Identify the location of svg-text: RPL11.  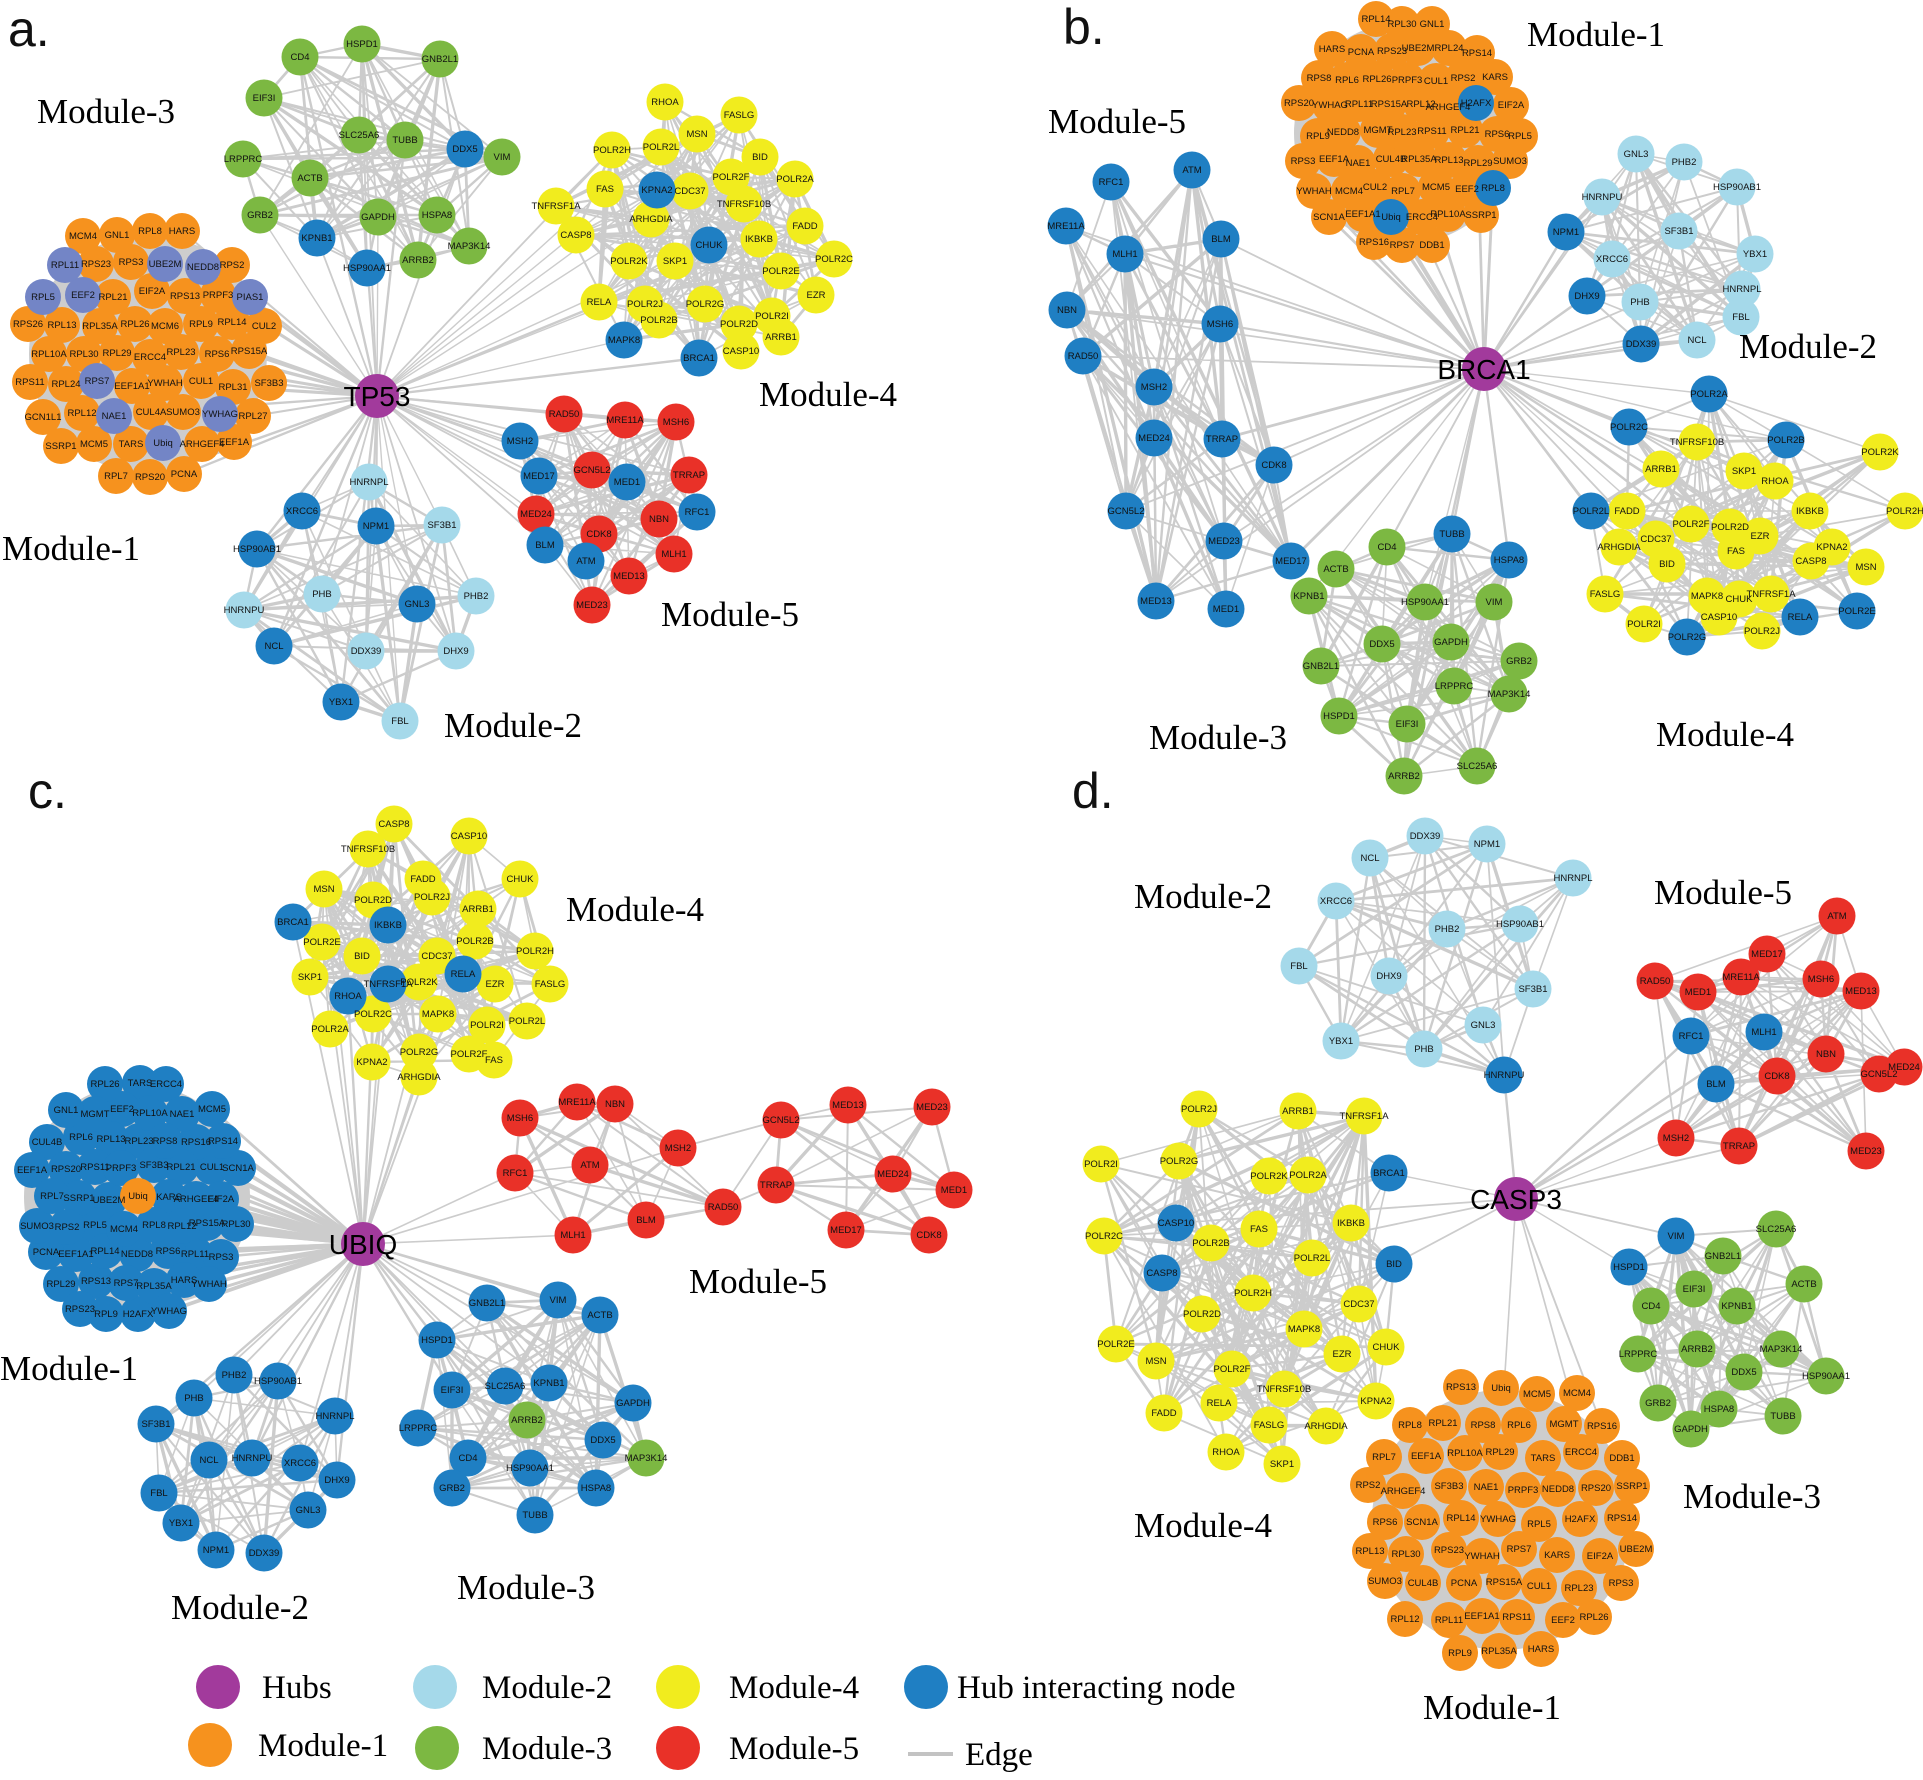
(1449, 1620).